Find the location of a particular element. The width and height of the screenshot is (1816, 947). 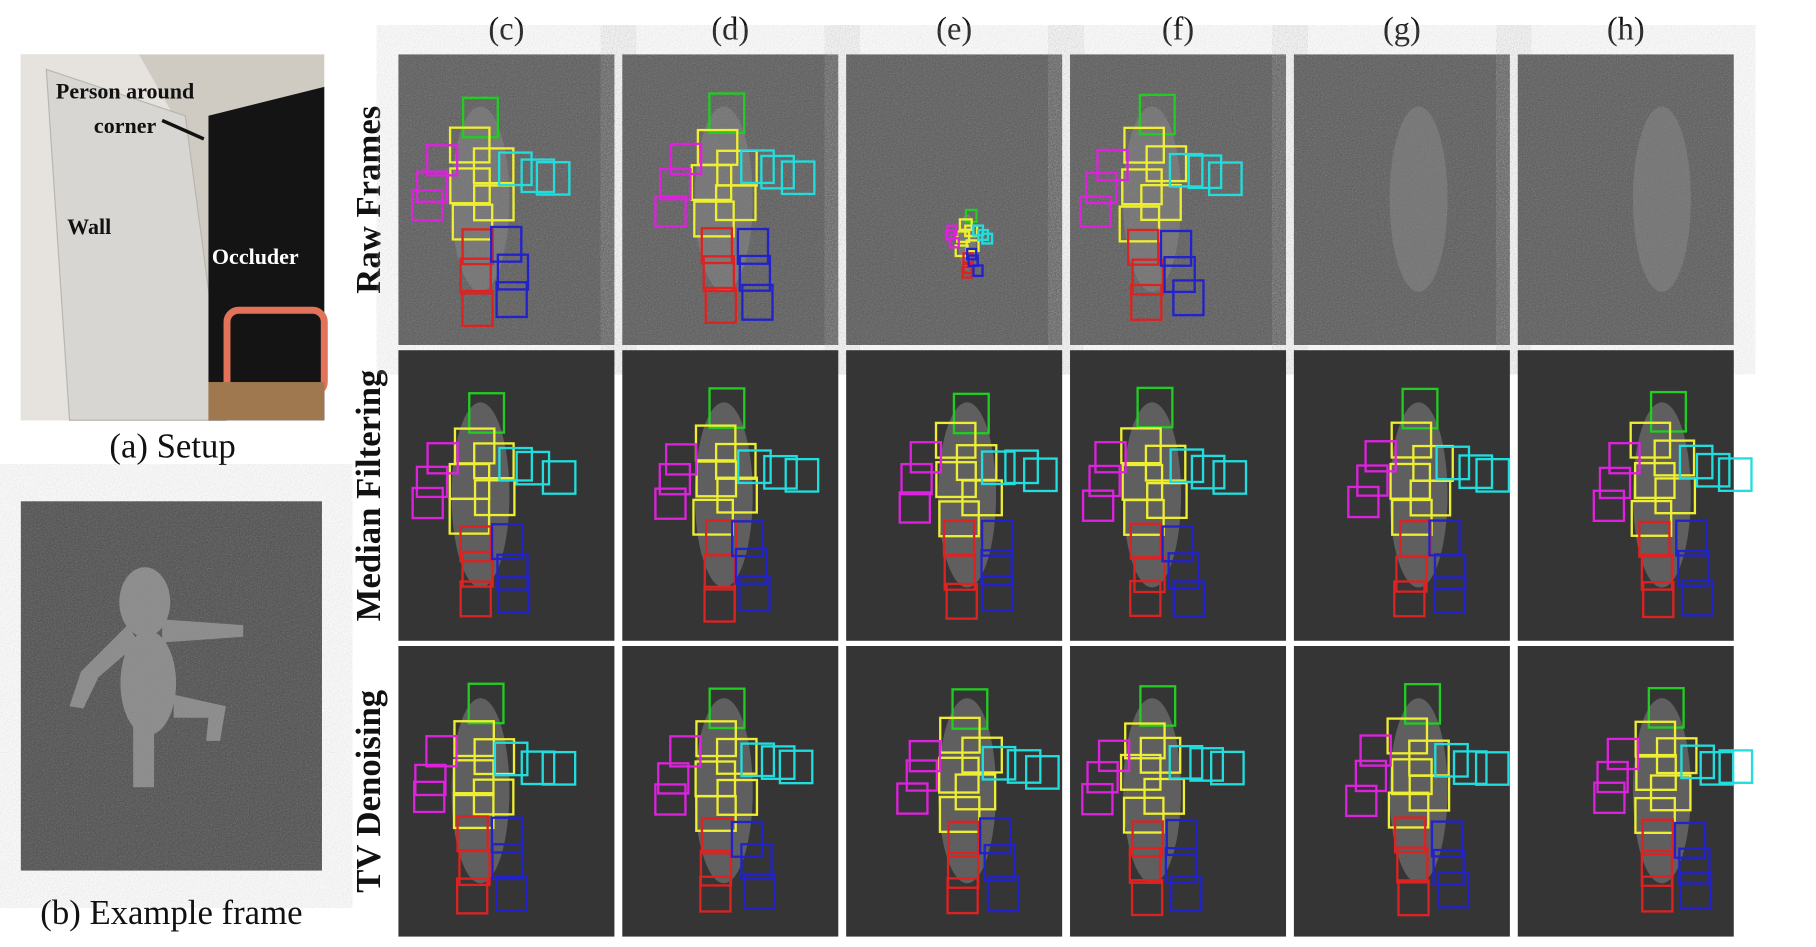

annotation: corner is located at coordinates (125, 125).